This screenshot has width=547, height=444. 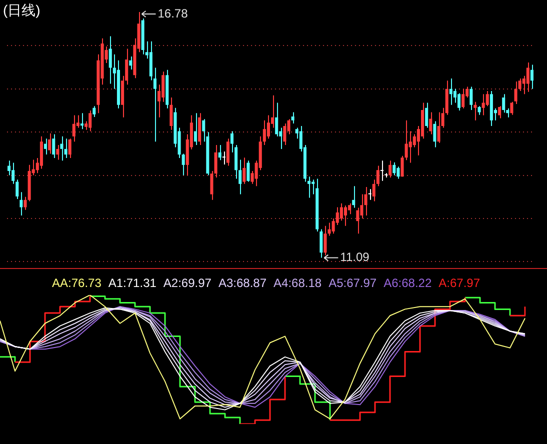 I want to click on annotation: 11.09, so click(x=355, y=257).